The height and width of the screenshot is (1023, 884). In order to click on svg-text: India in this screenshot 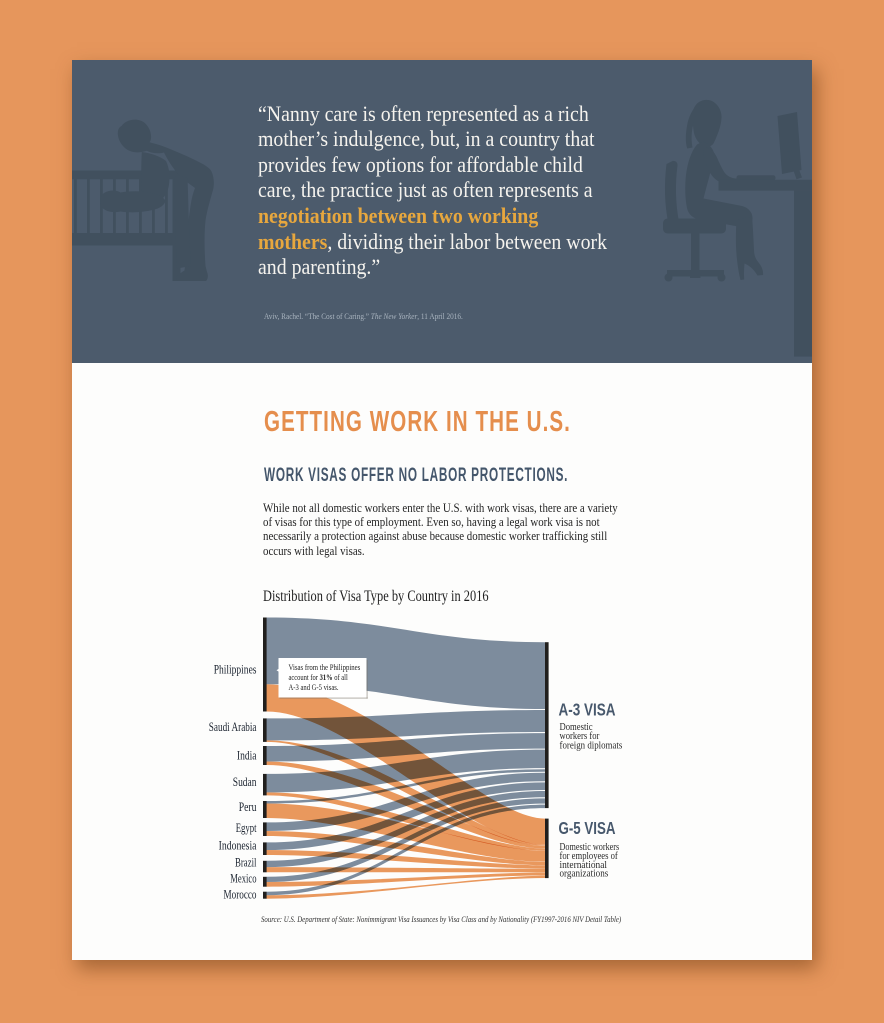, I will do `click(247, 756)`.